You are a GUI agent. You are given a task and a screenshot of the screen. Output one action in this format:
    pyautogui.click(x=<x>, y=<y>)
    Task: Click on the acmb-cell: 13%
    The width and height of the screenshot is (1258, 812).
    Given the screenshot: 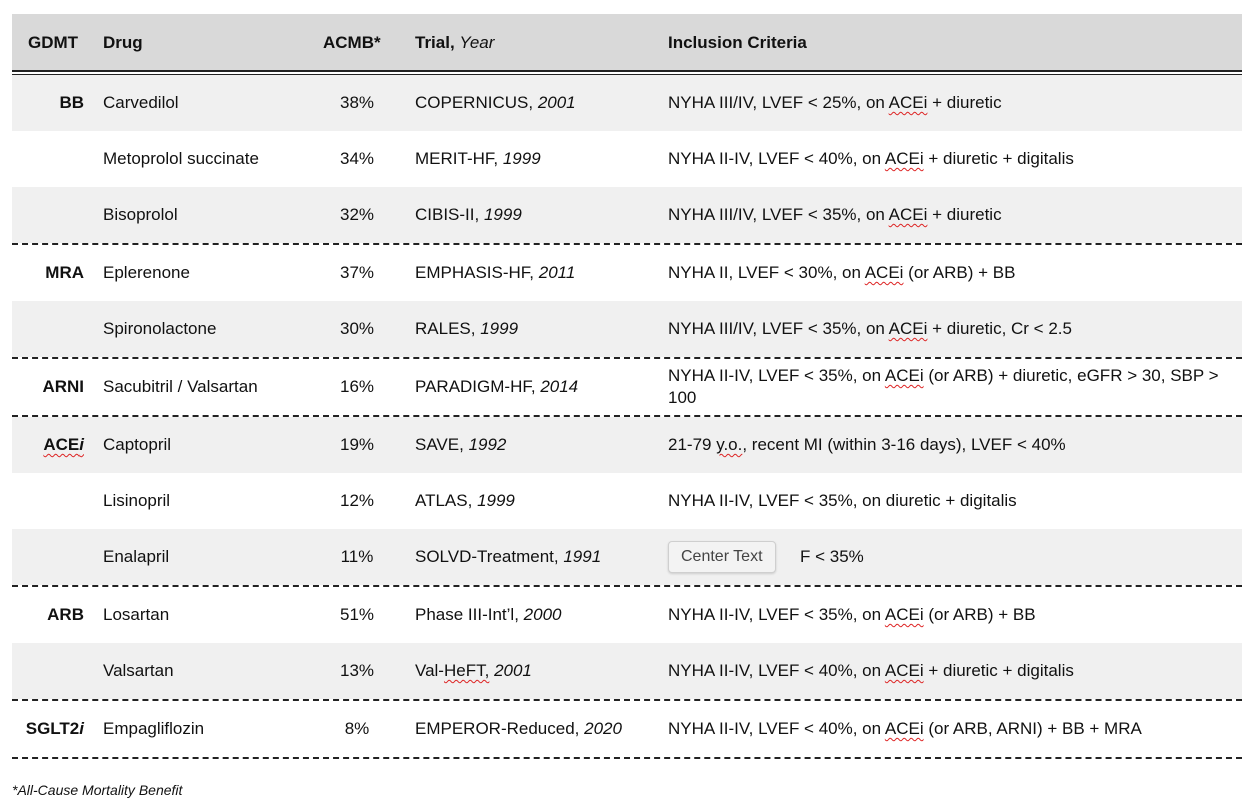 What is the action you would take?
    pyautogui.click(x=357, y=670)
    